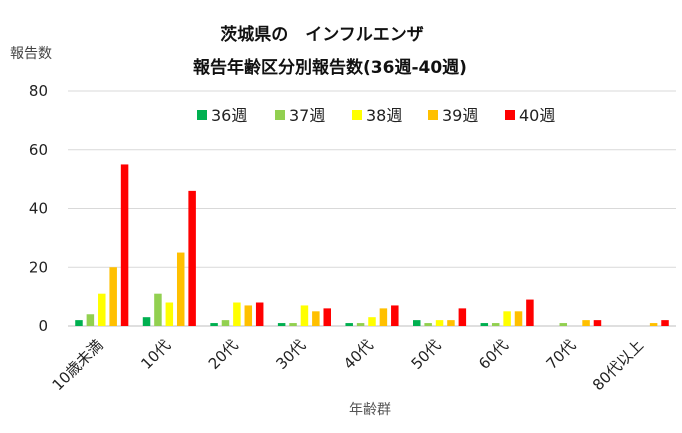 The width and height of the screenshot is (682, 433). What do you see at coordinates (290, 354) in the screenshot?
I see `x-tick-label: 30代` at bounding box center [290, 354].